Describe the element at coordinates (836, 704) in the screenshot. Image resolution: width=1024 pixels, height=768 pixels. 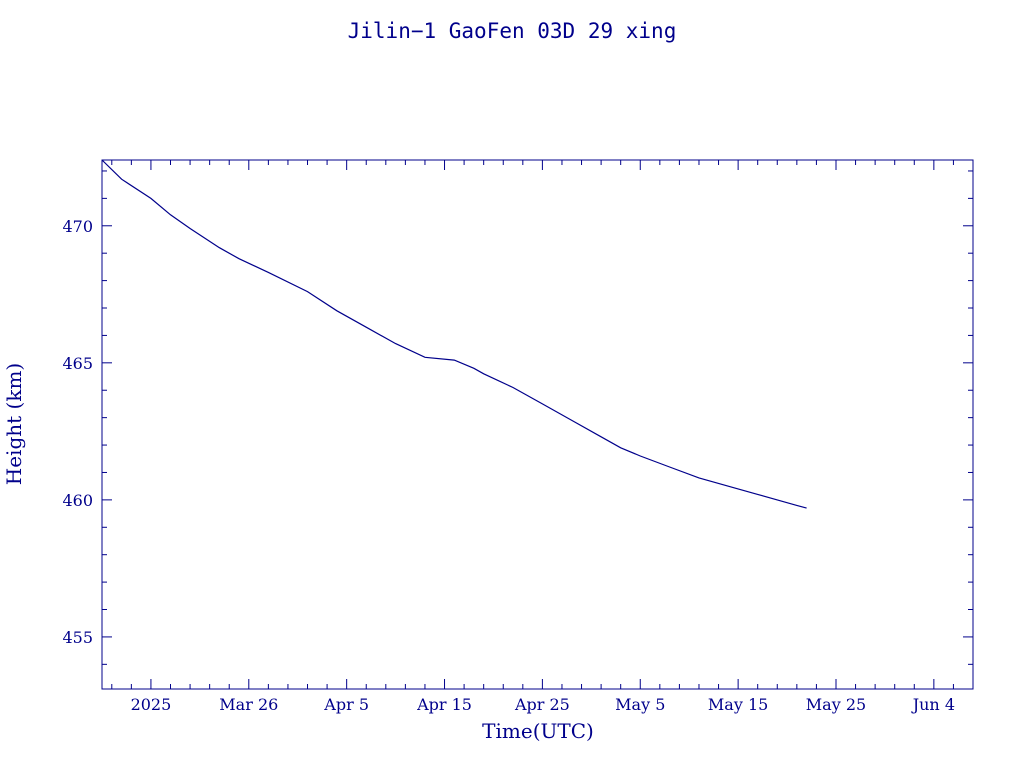
I see `x-tick-label: May 25` at that location.